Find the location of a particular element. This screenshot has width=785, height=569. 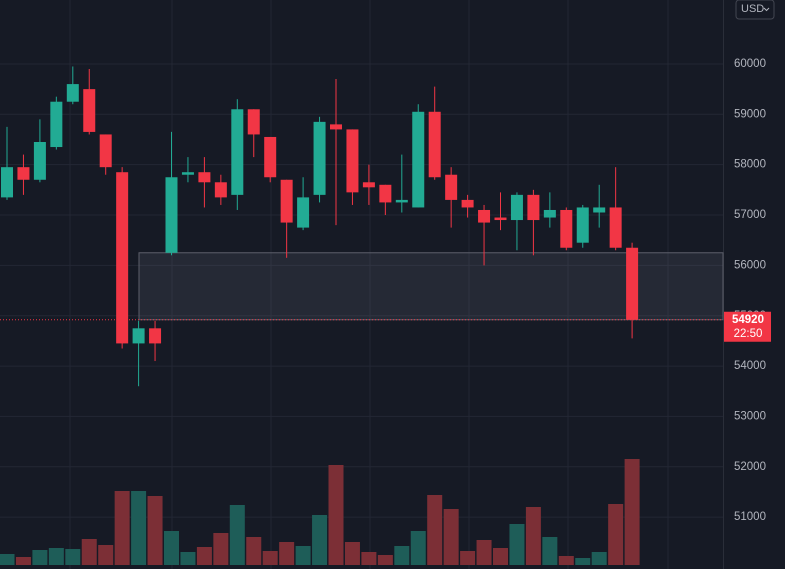

y-tick-label: 52000 is located at coordinates (750, 467).